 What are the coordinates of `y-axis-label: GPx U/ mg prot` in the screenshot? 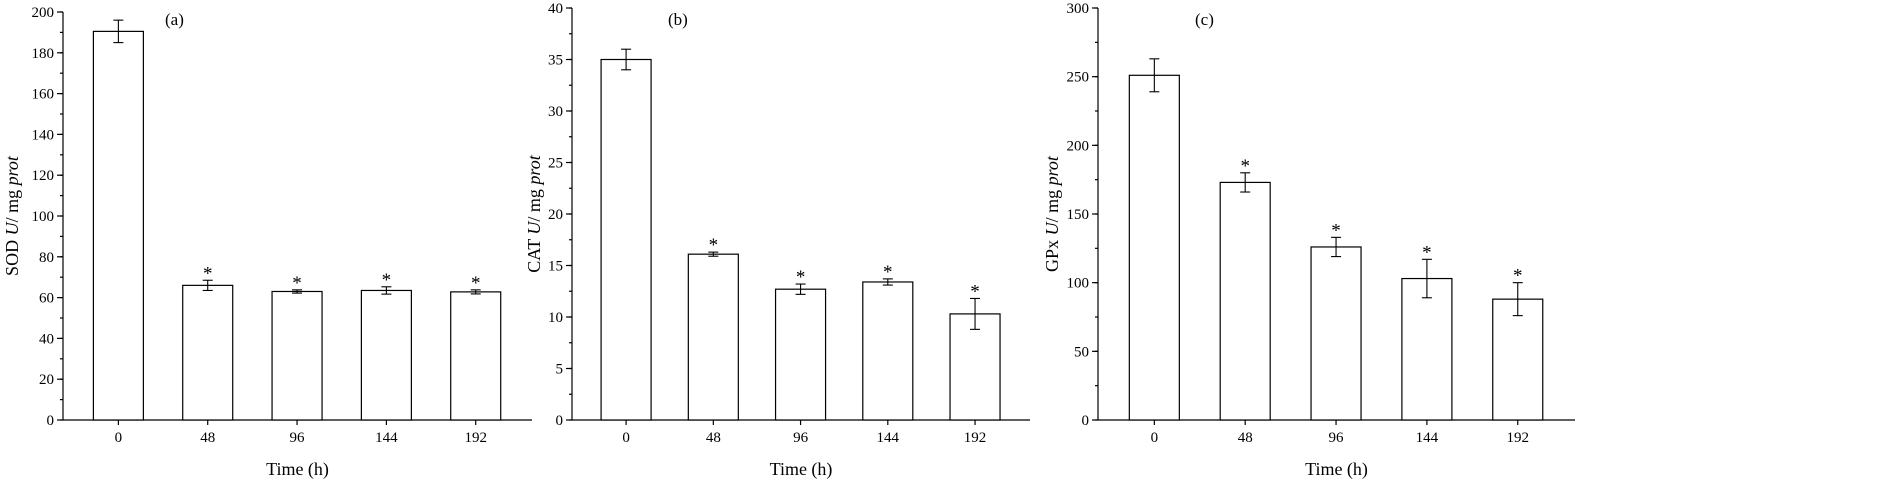 It's located at (1052, 213).